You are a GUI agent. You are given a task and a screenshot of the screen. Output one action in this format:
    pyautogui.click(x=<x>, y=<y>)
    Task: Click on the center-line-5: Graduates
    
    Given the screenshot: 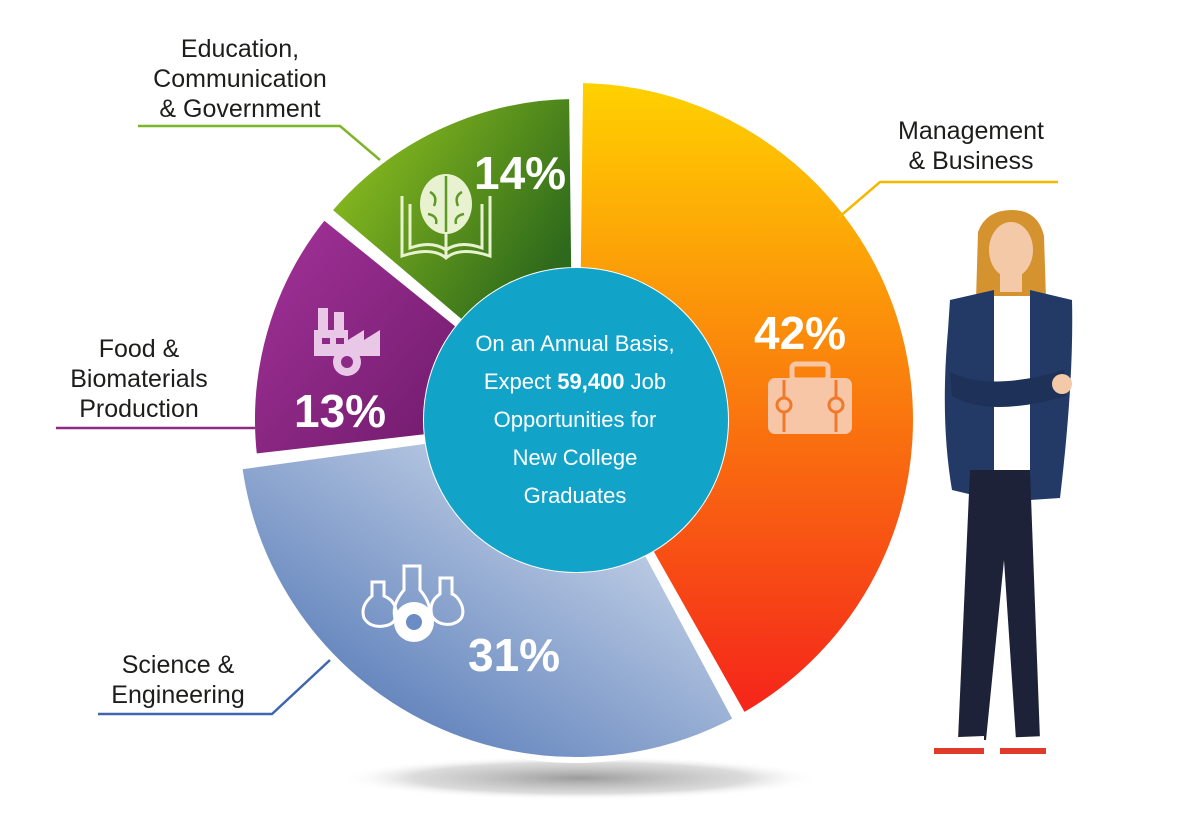 What is the action you would take?
    pyautogui.click(x=575, y=495)
    